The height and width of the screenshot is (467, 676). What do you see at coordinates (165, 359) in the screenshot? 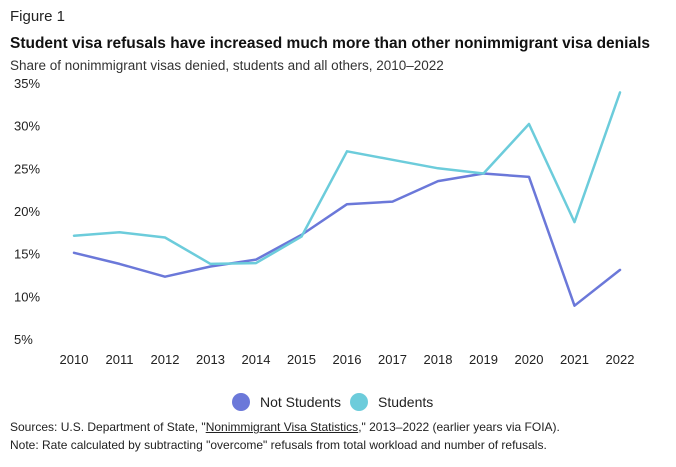
I see `x-tick-label: 2012` at bounding box center [165, 359].